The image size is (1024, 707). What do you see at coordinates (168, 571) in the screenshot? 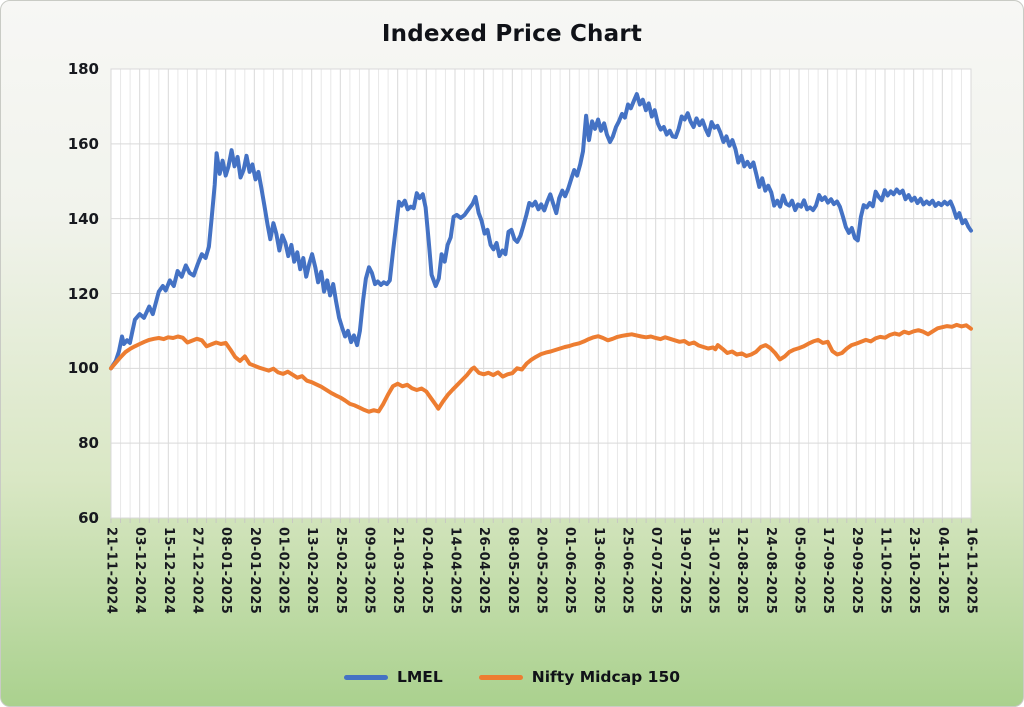
I see `x-axis-tick-label: 15-12-2024` at bounding box center [168, 571].